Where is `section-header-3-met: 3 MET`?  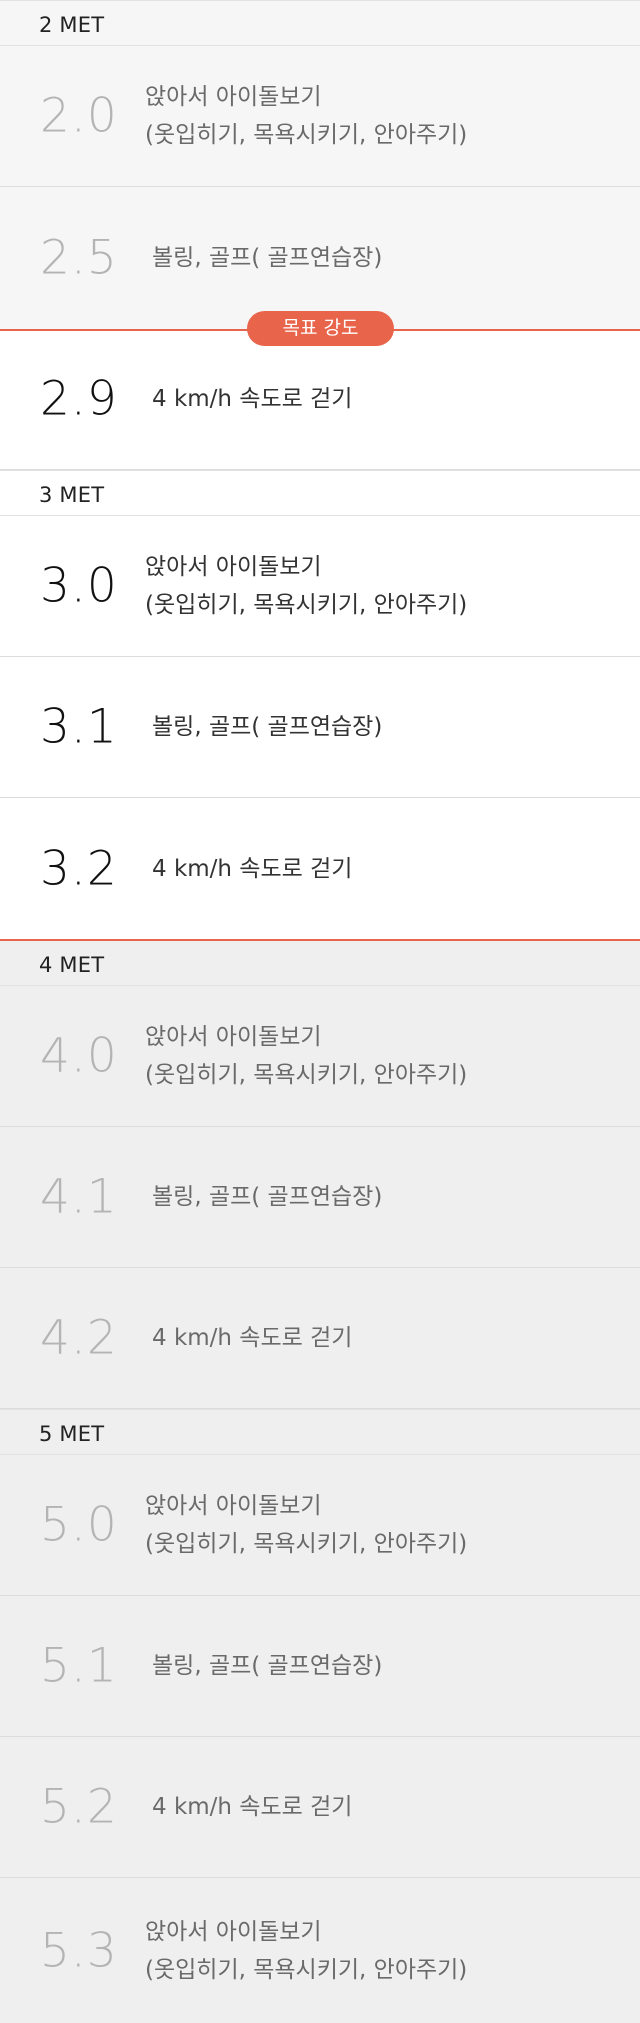
section-header-3-met: 3 MET is located at coordinates (320, 493).